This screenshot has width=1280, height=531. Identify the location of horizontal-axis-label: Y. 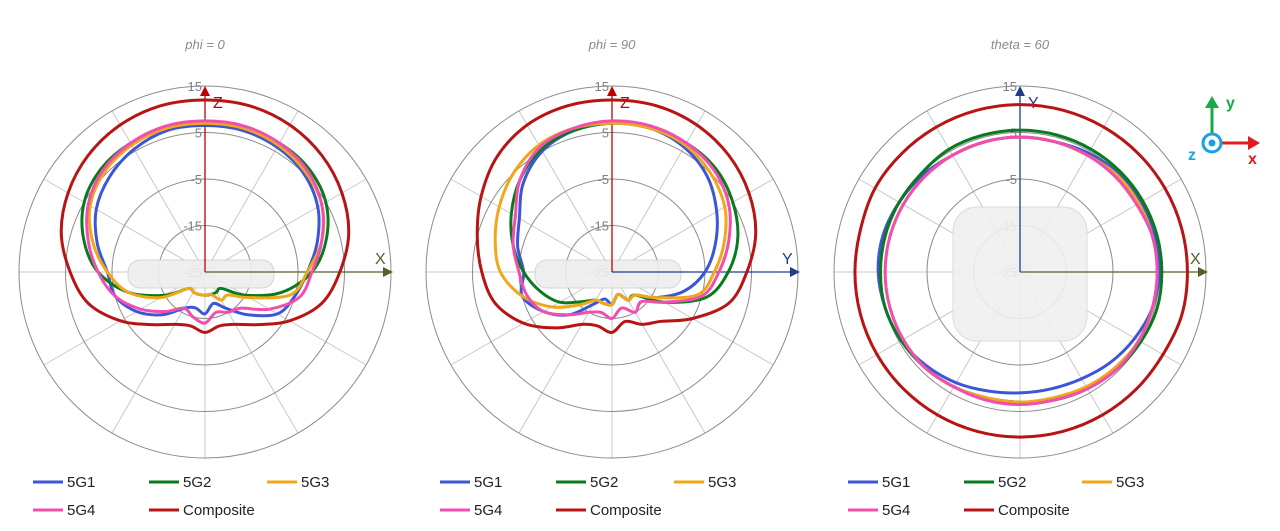
(787, 259).